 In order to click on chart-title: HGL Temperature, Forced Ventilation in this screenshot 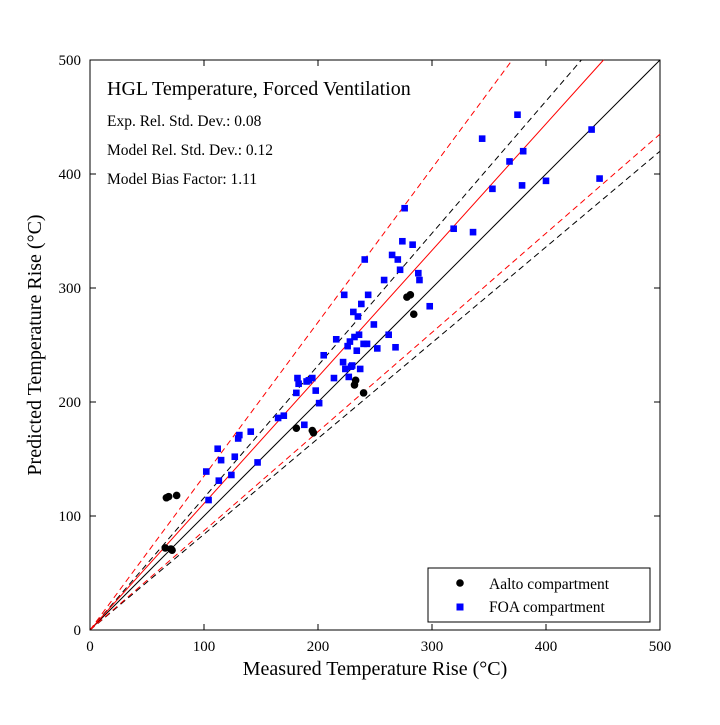, I will do `click(259, 89)`.